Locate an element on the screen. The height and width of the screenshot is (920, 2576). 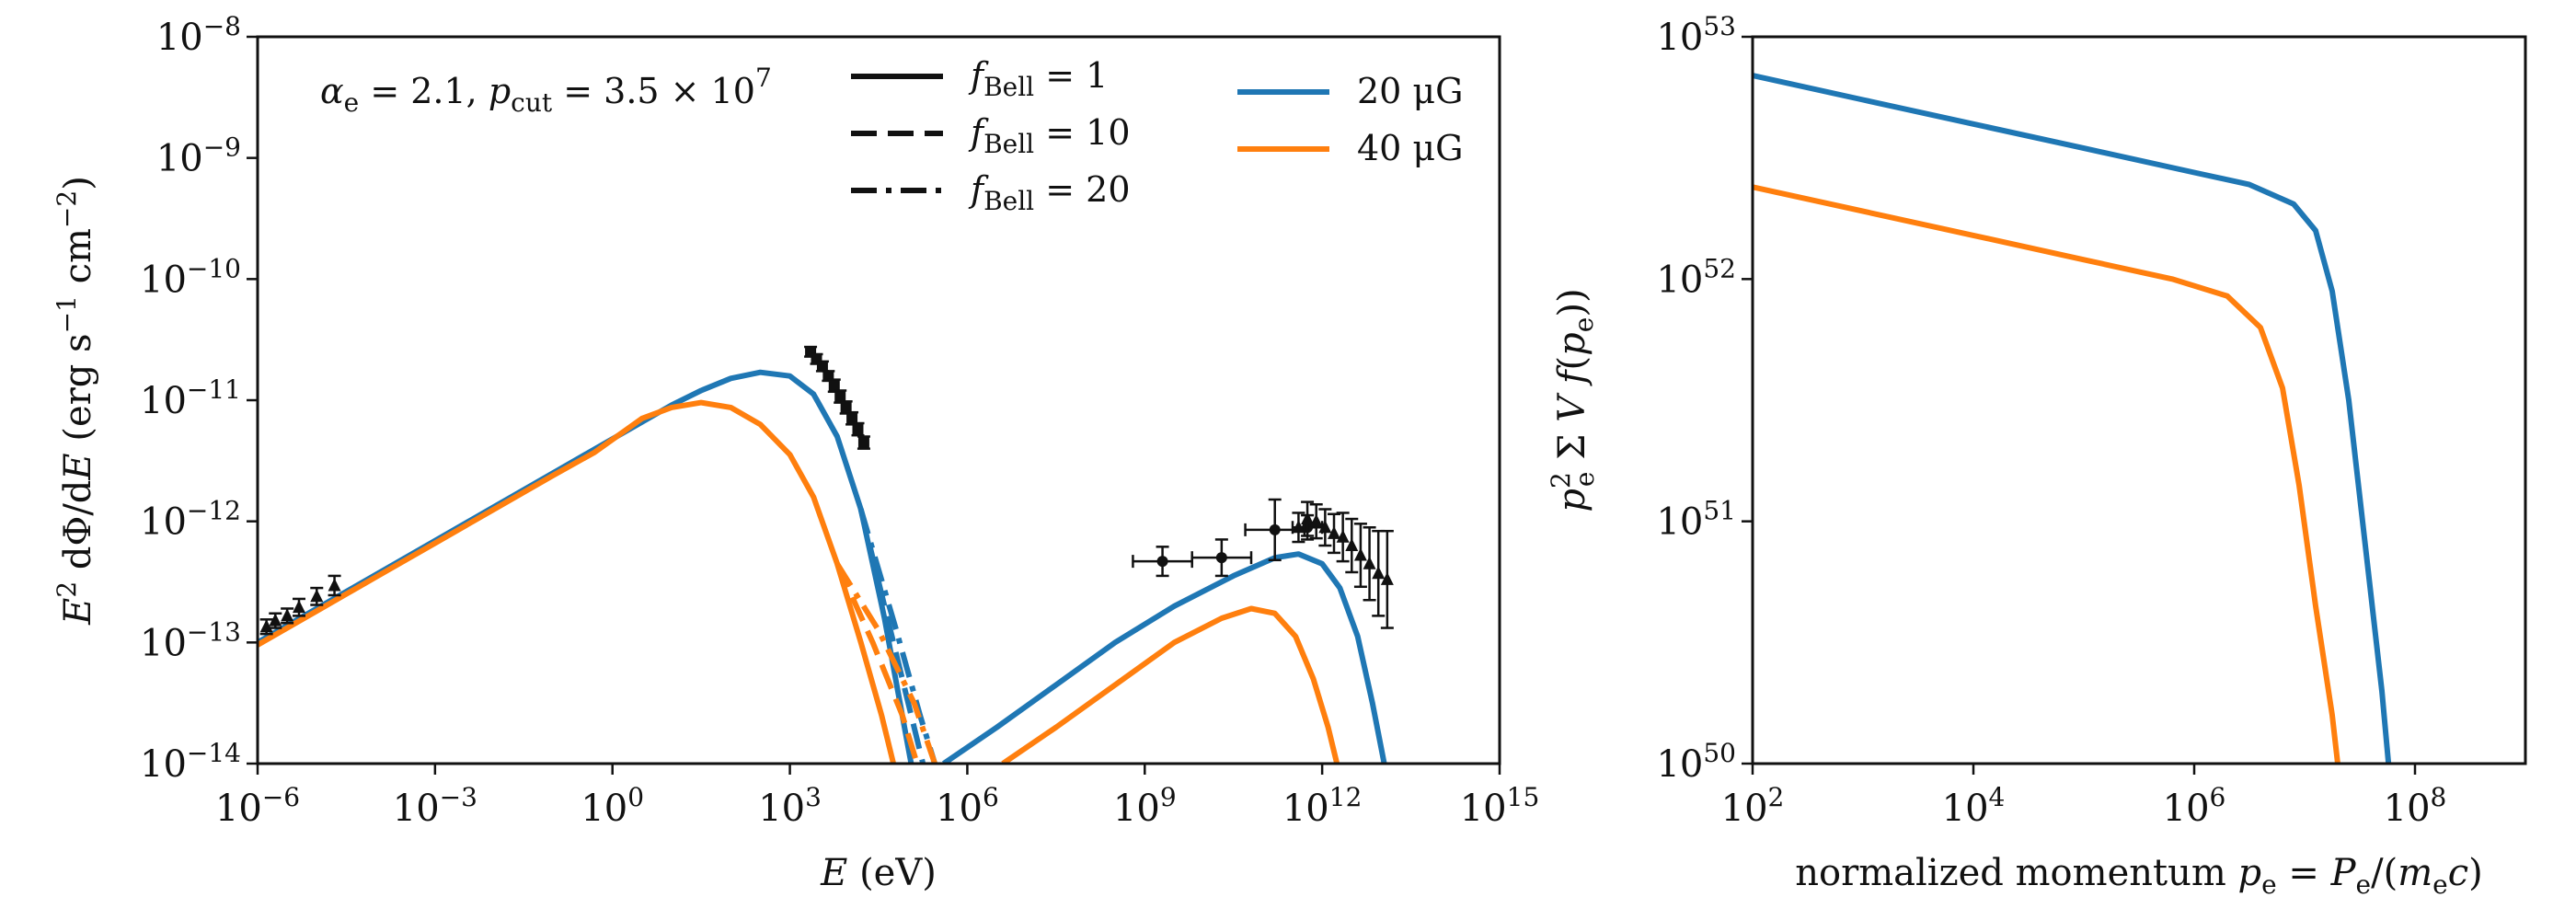
x-tick-label: 10⁸ is located at coordinates (2415, 806).